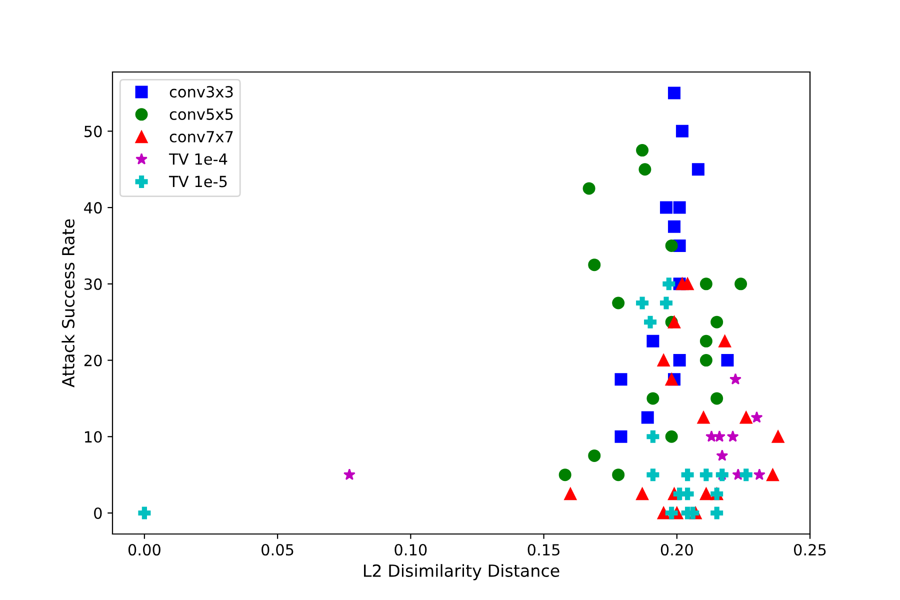  I want to click on legend-label: TV 1e-4, so click(198, 159).